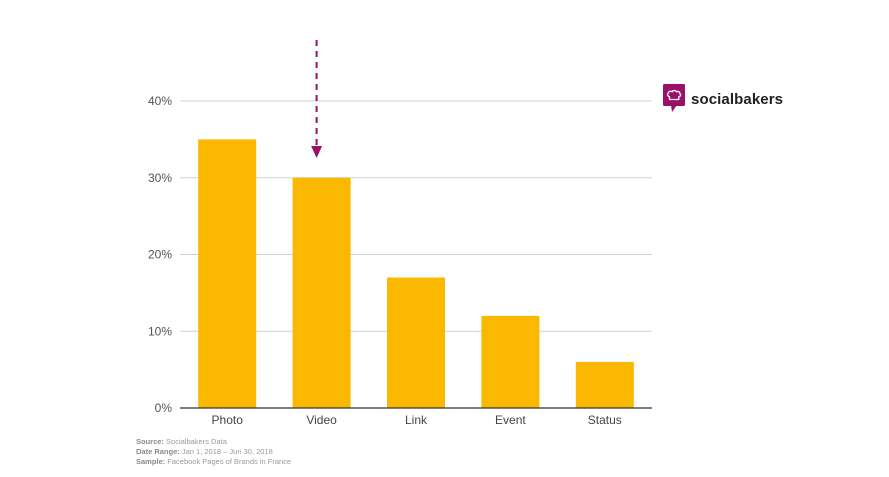  I want to click on chef-hat-icon, so click(674, 98).